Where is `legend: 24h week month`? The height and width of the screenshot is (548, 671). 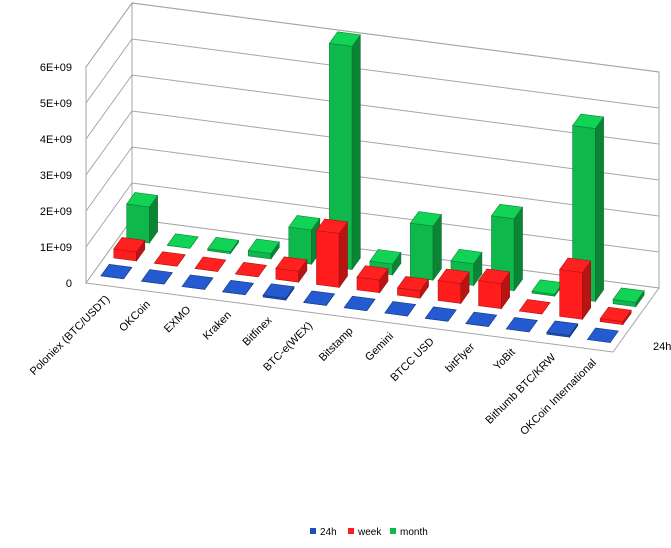
legend: 24h week month is located at coordinates (369, 532).